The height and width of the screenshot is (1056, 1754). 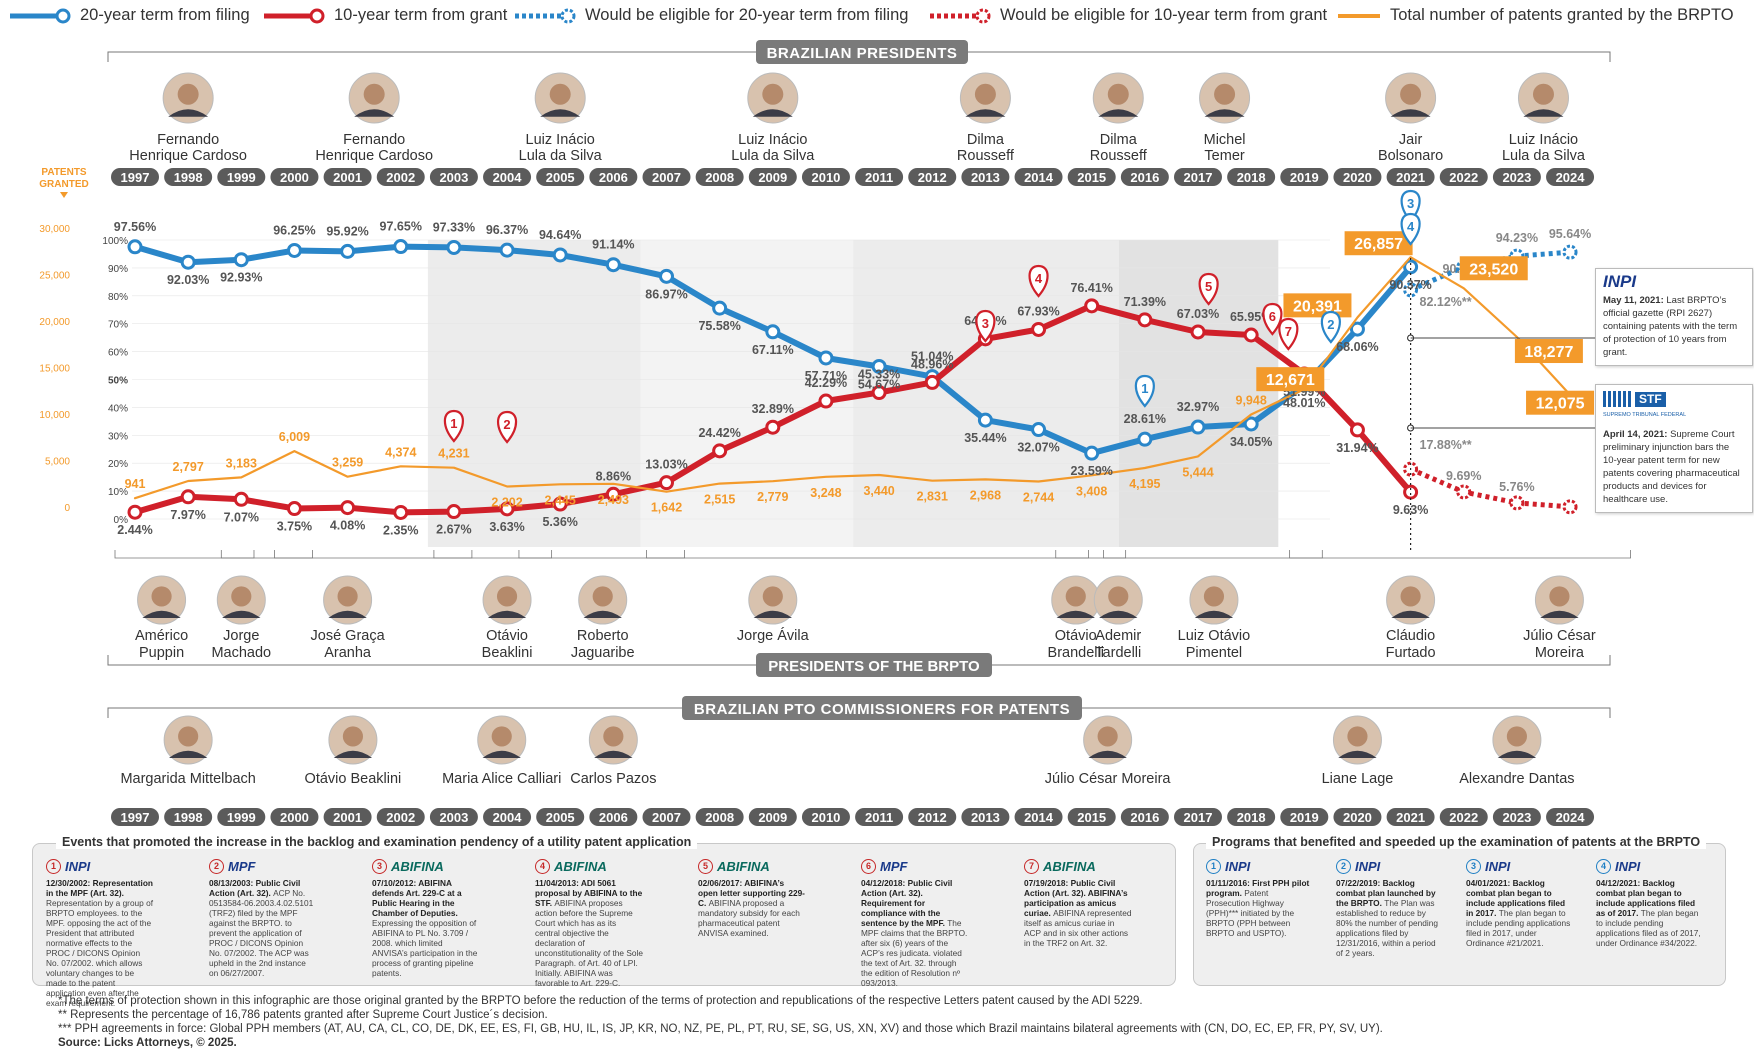 What do you see at coordinates (1198, 177) in the screenshot?
I see `year-top-label: 2017` at bounding box center [1198, 177].